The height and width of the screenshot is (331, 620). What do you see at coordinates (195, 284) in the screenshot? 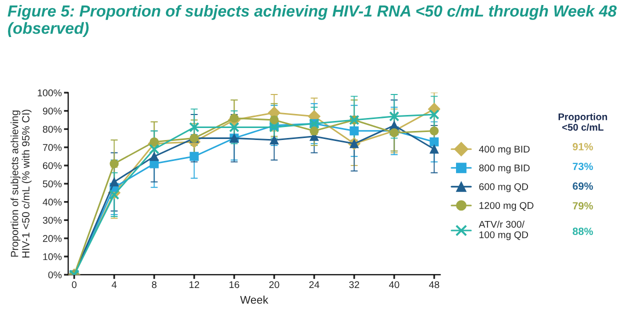
I see `x-tick-label: 12` at bounding box center [195, 284].